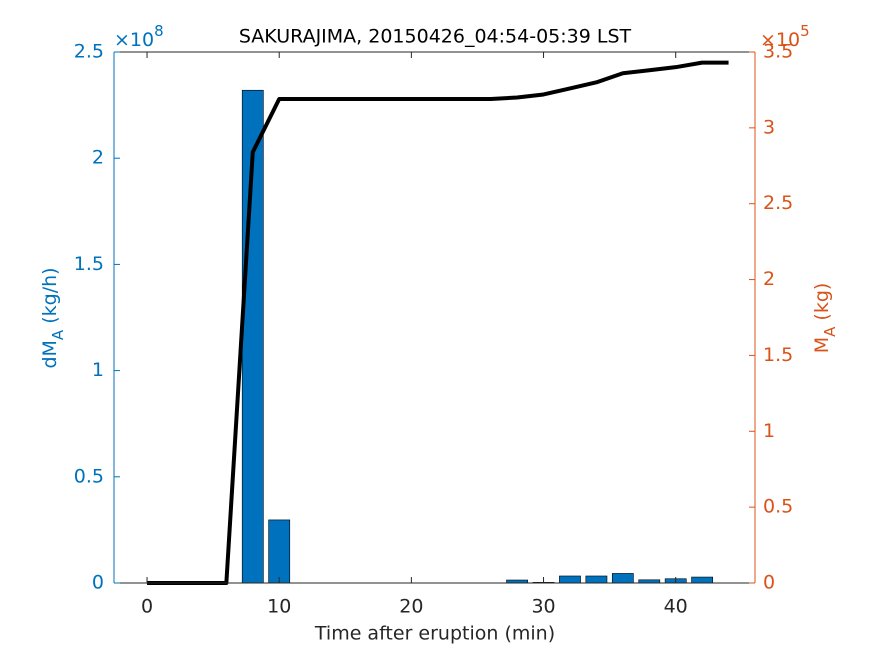 The width and height of the screenshot is (875, 656). Describe the element at coordinates (50, 298) in the screenshot. I see `y-label-rest: (kg/h)` at that location.